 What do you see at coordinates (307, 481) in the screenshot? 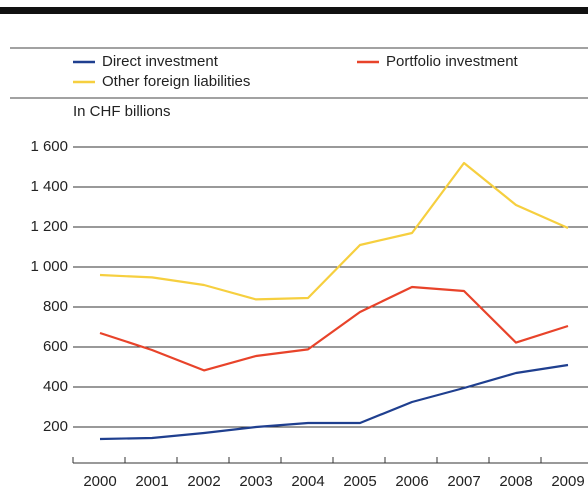
I see `x-tick-label: 2004` at bounding box center [307, 481].